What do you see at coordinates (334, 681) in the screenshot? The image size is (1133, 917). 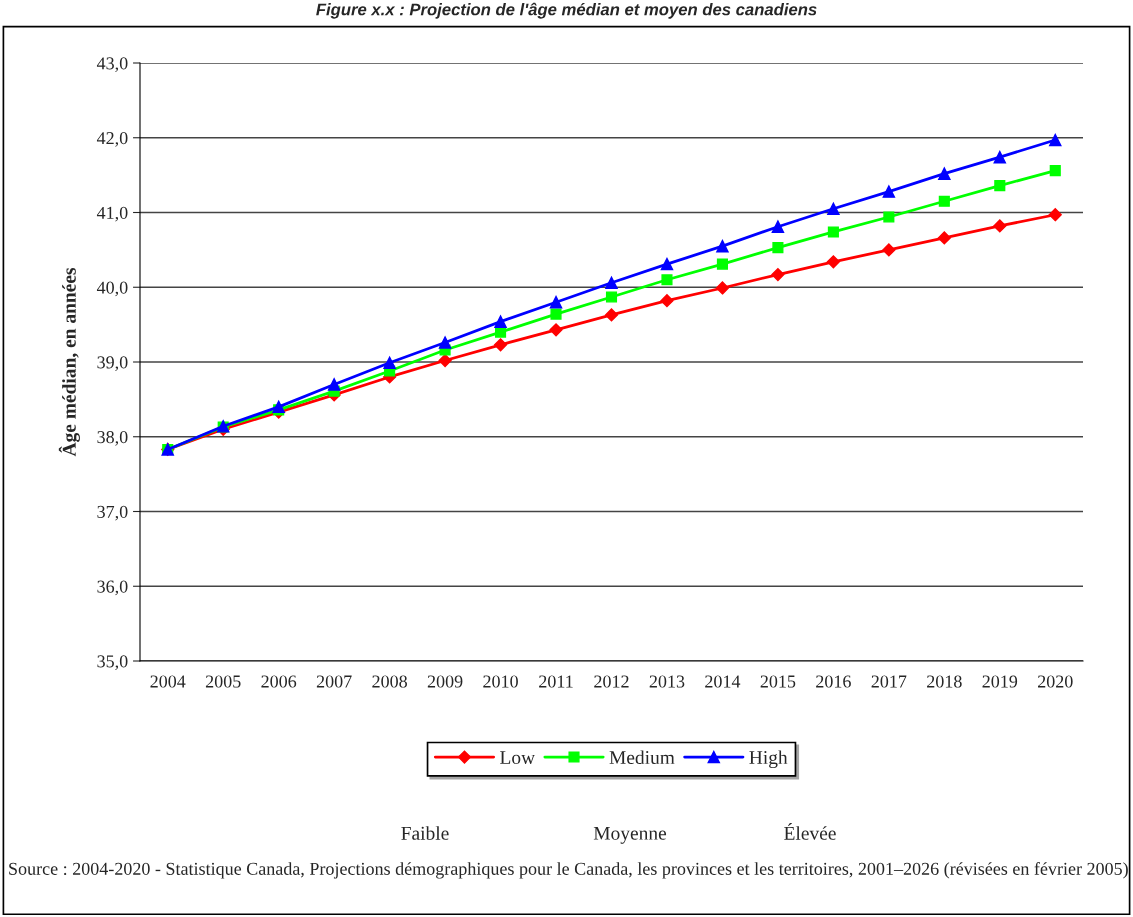 I see `x-tick-label: 2007` at bounding box center [334, 681].